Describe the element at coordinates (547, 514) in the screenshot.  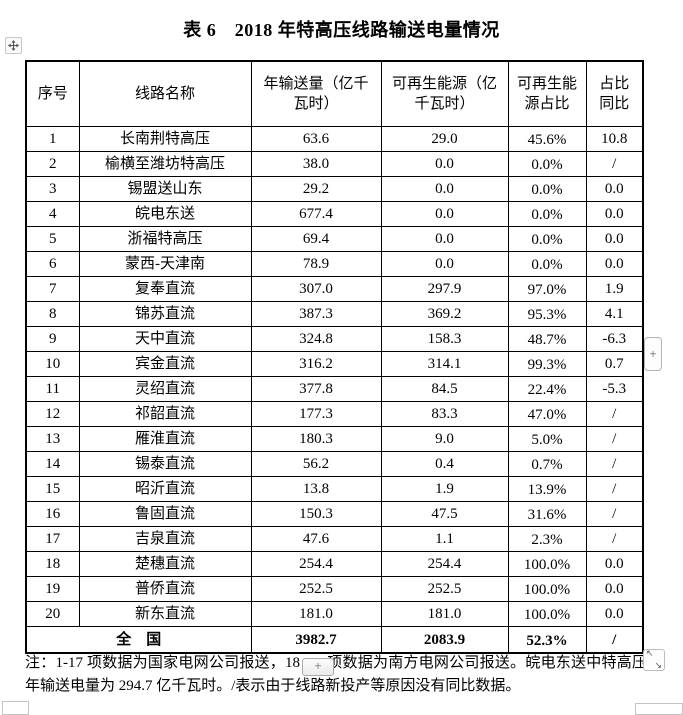
I see `table-cell: 31.6%` at that location.